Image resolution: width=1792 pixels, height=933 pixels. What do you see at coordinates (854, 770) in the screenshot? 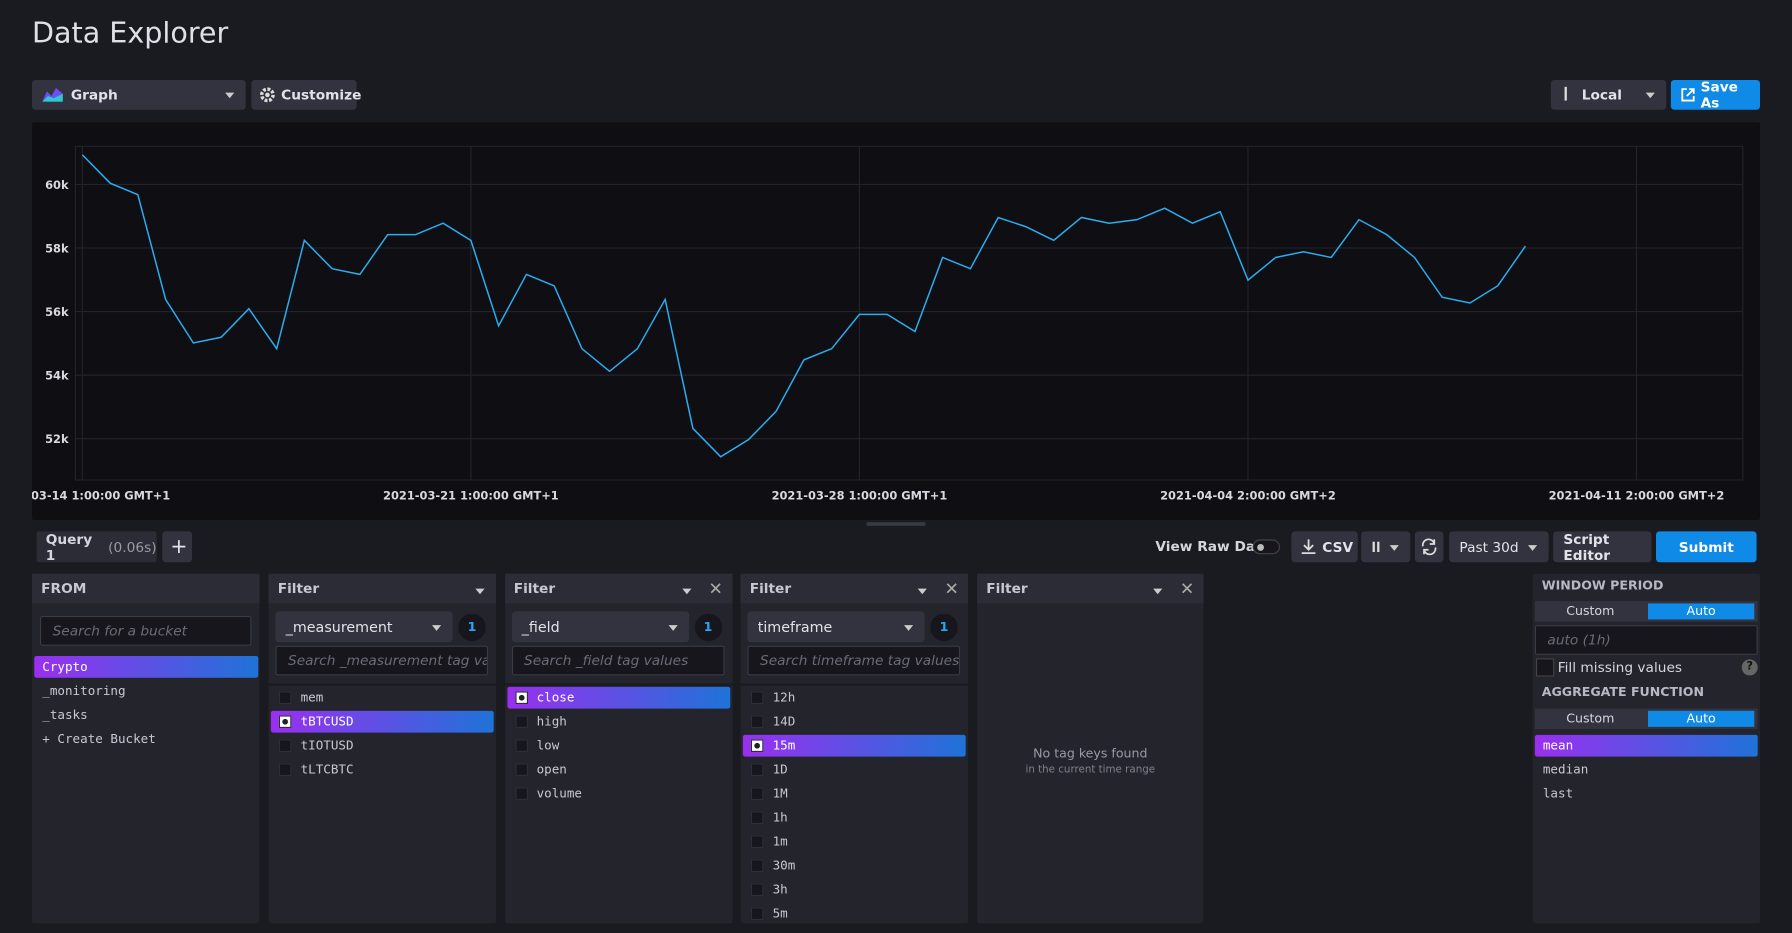
I see `list-item: 1D` at bounding box center [854, 770].